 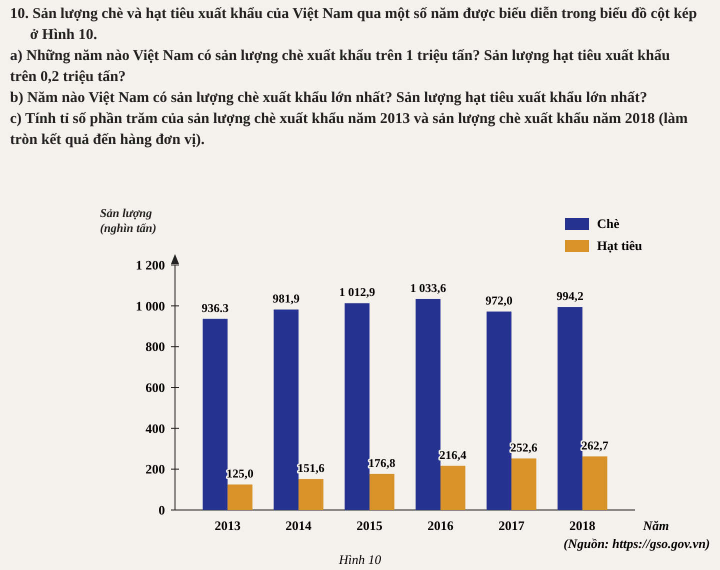 What do you see at coordinates (286, 299) in the screenshot?
I see `data-label: 981,9` at bounding box center [286, 299].